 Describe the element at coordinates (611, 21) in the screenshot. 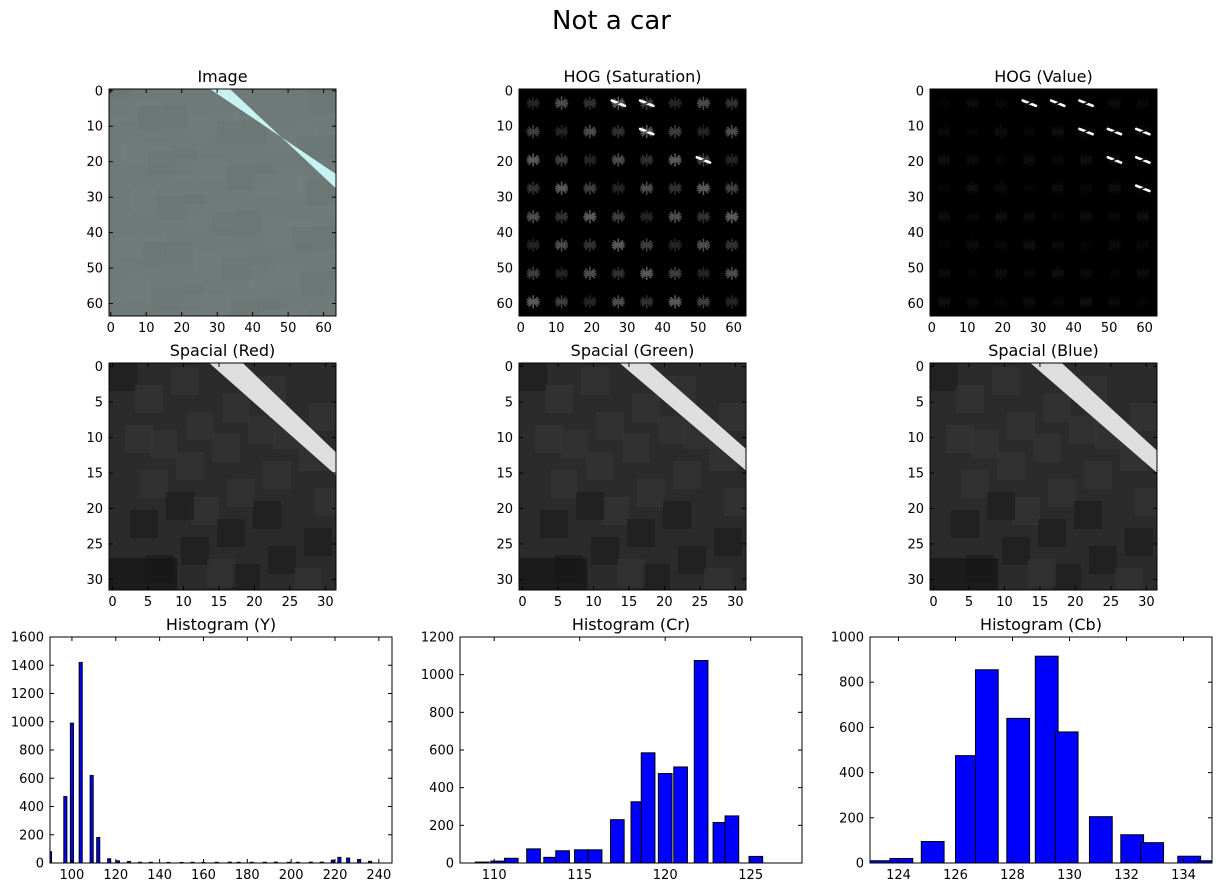

I see `figure-title: Not a car` at that location.